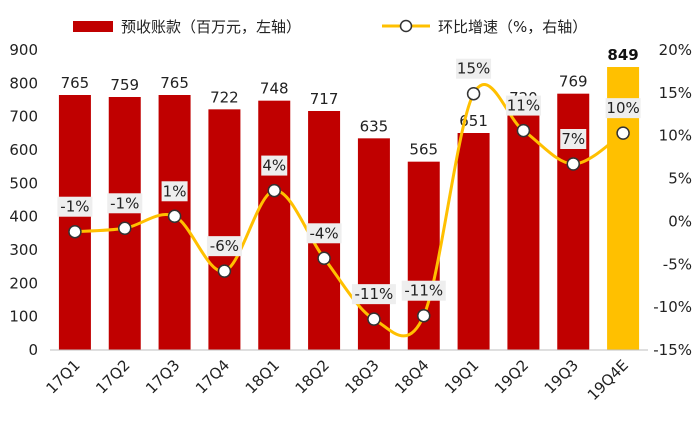 The height and width of the screenshot is (432, 700). I want to click on right-tick-label: 20%, so click(675, 50).